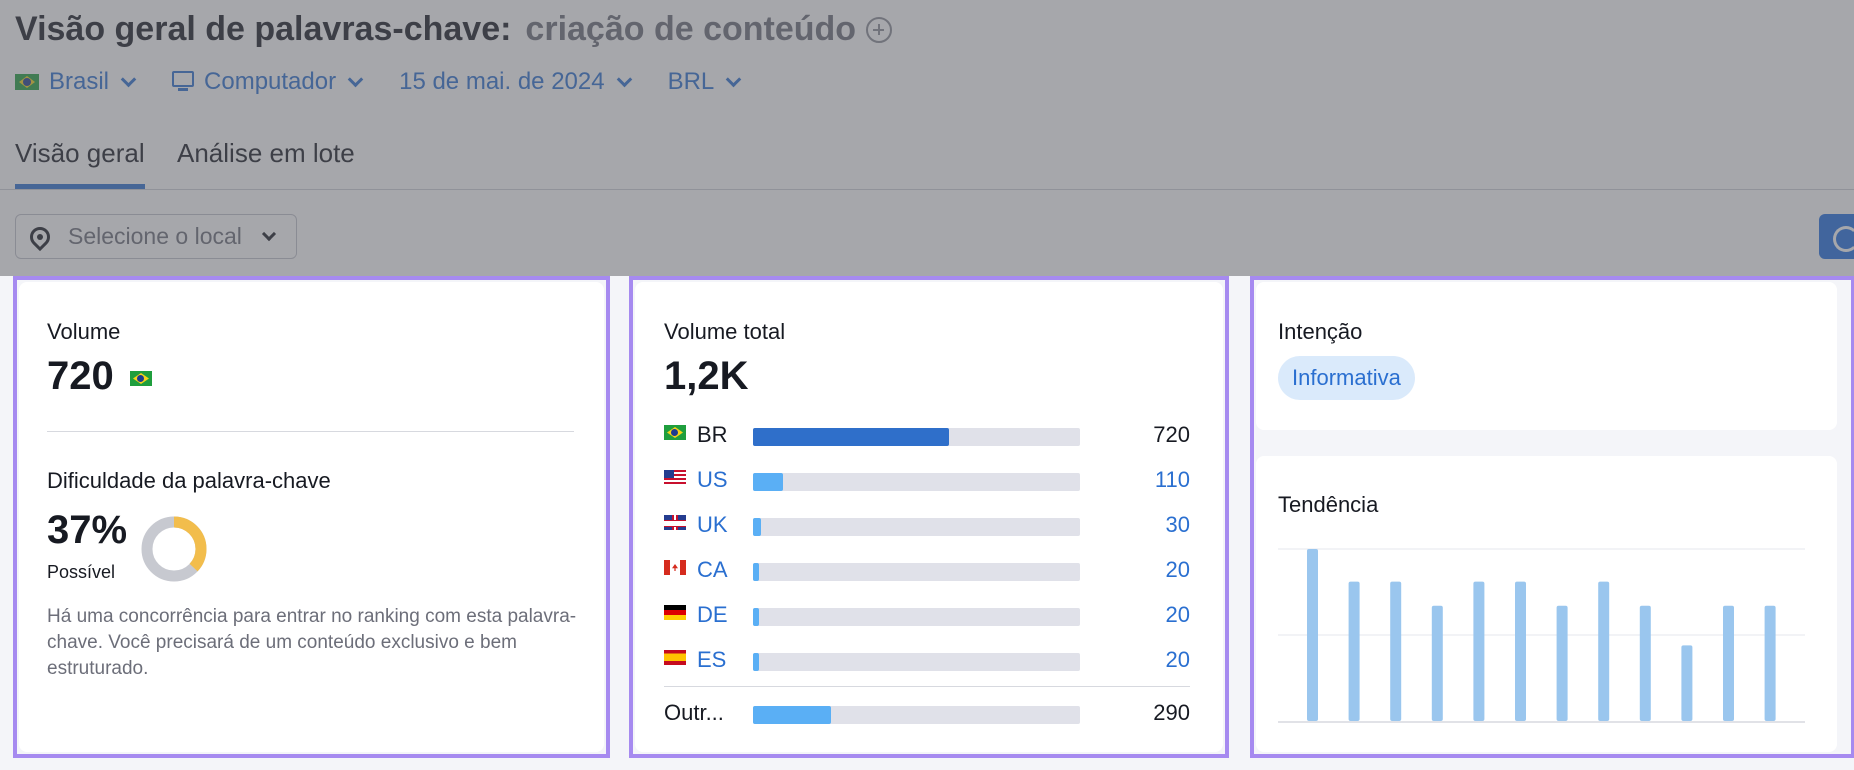  Describe the element at coordinates (1320, 331) in the screenshot. I see `intent-label: Intenção` at that location.